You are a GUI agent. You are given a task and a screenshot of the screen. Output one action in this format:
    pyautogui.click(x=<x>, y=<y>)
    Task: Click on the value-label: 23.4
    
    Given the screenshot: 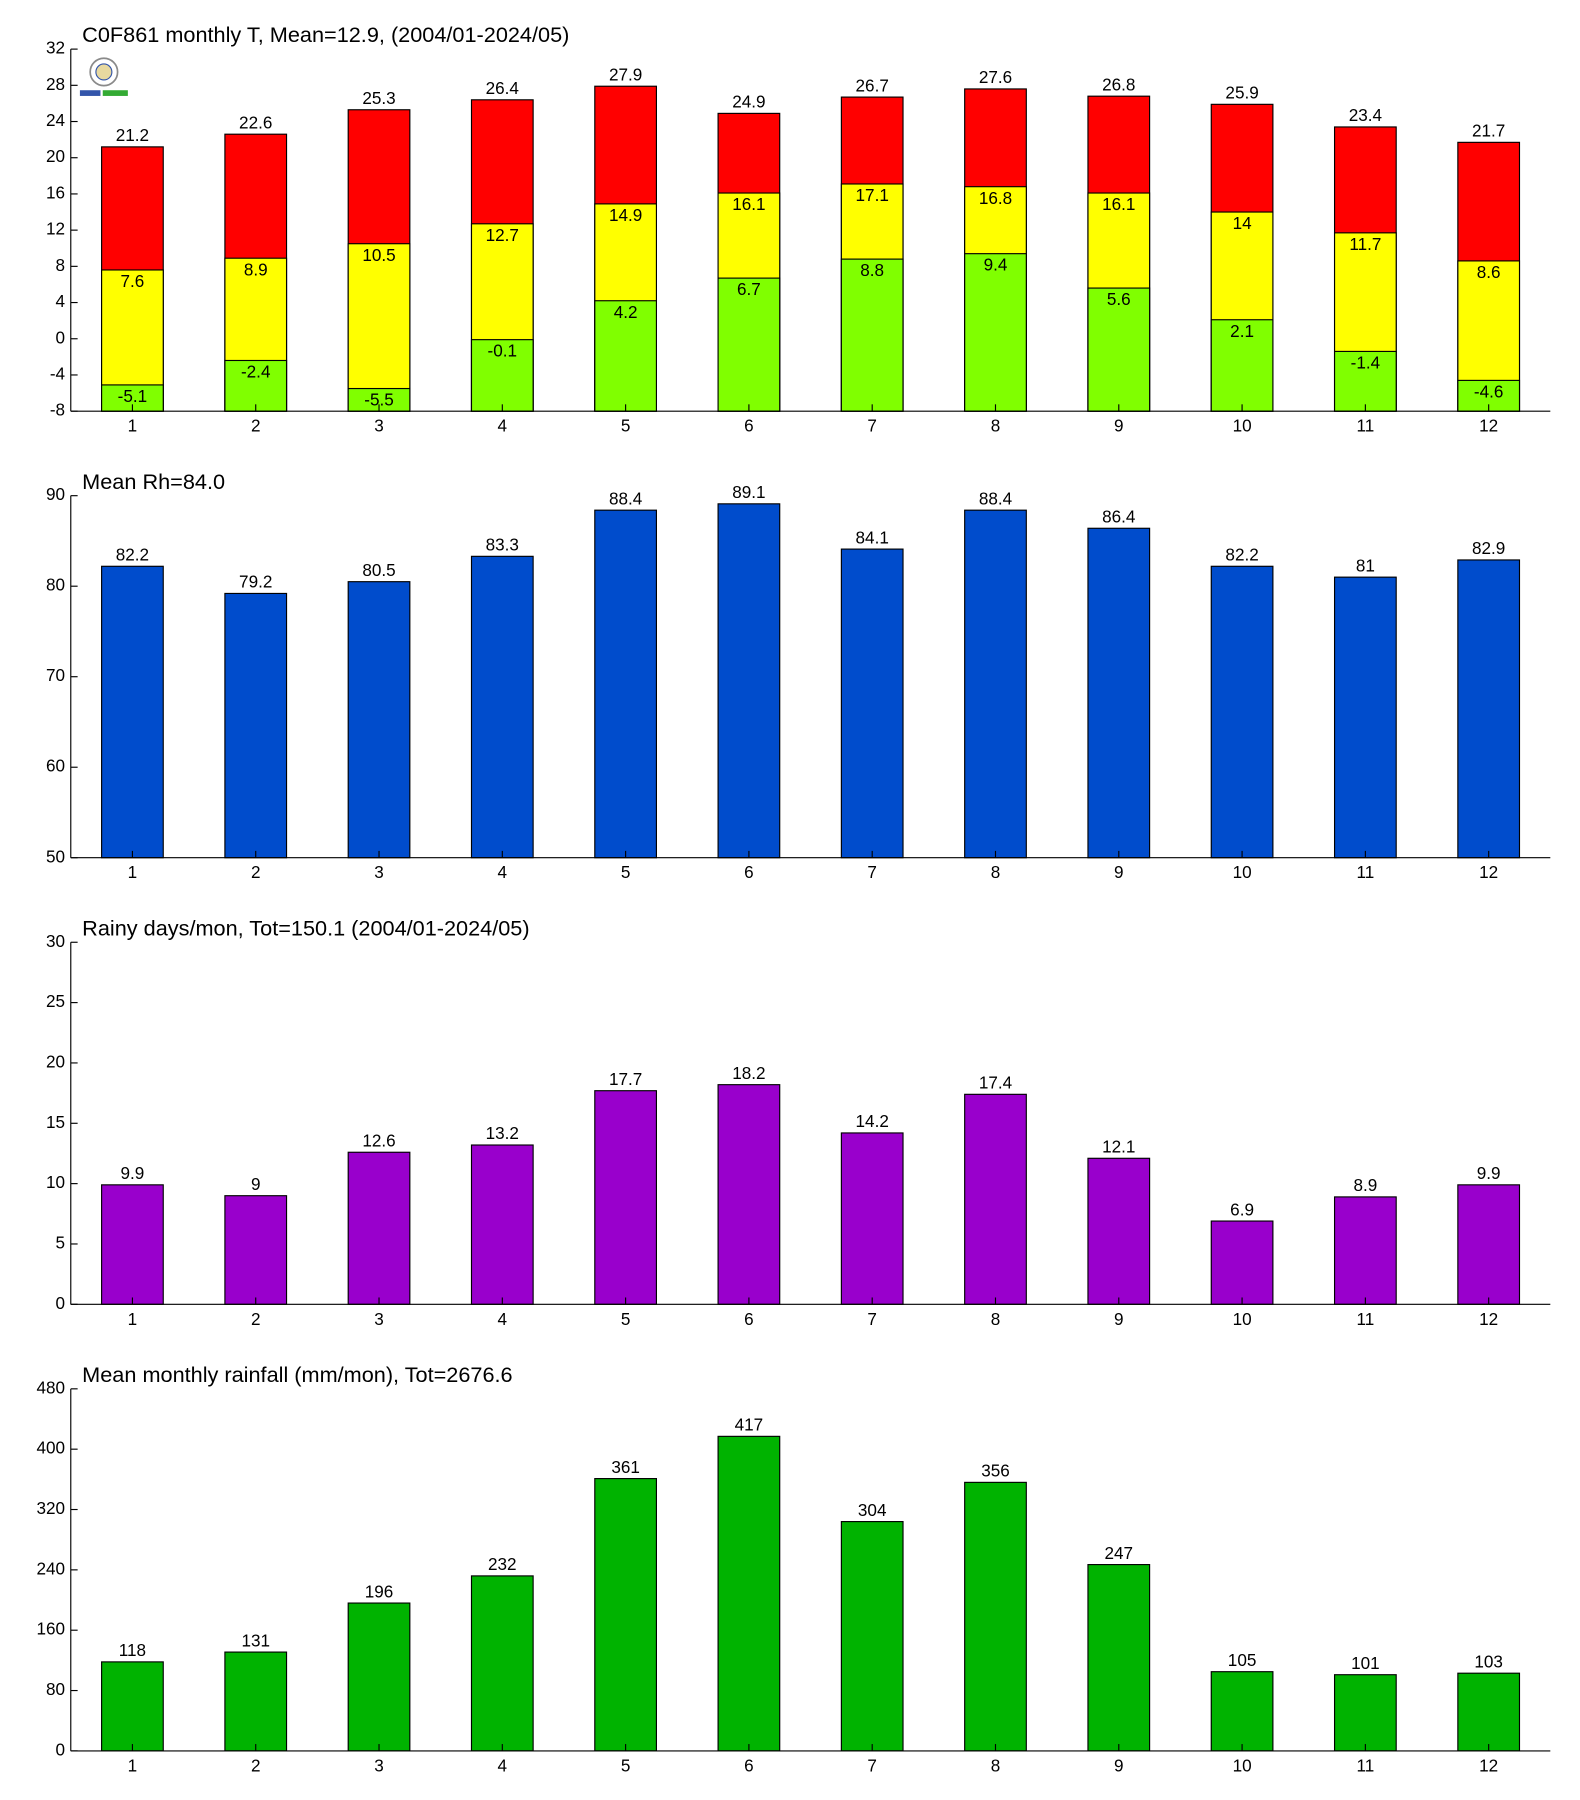 What is the action you would take?
    pyautogui.click(x=1366, y=115)
    